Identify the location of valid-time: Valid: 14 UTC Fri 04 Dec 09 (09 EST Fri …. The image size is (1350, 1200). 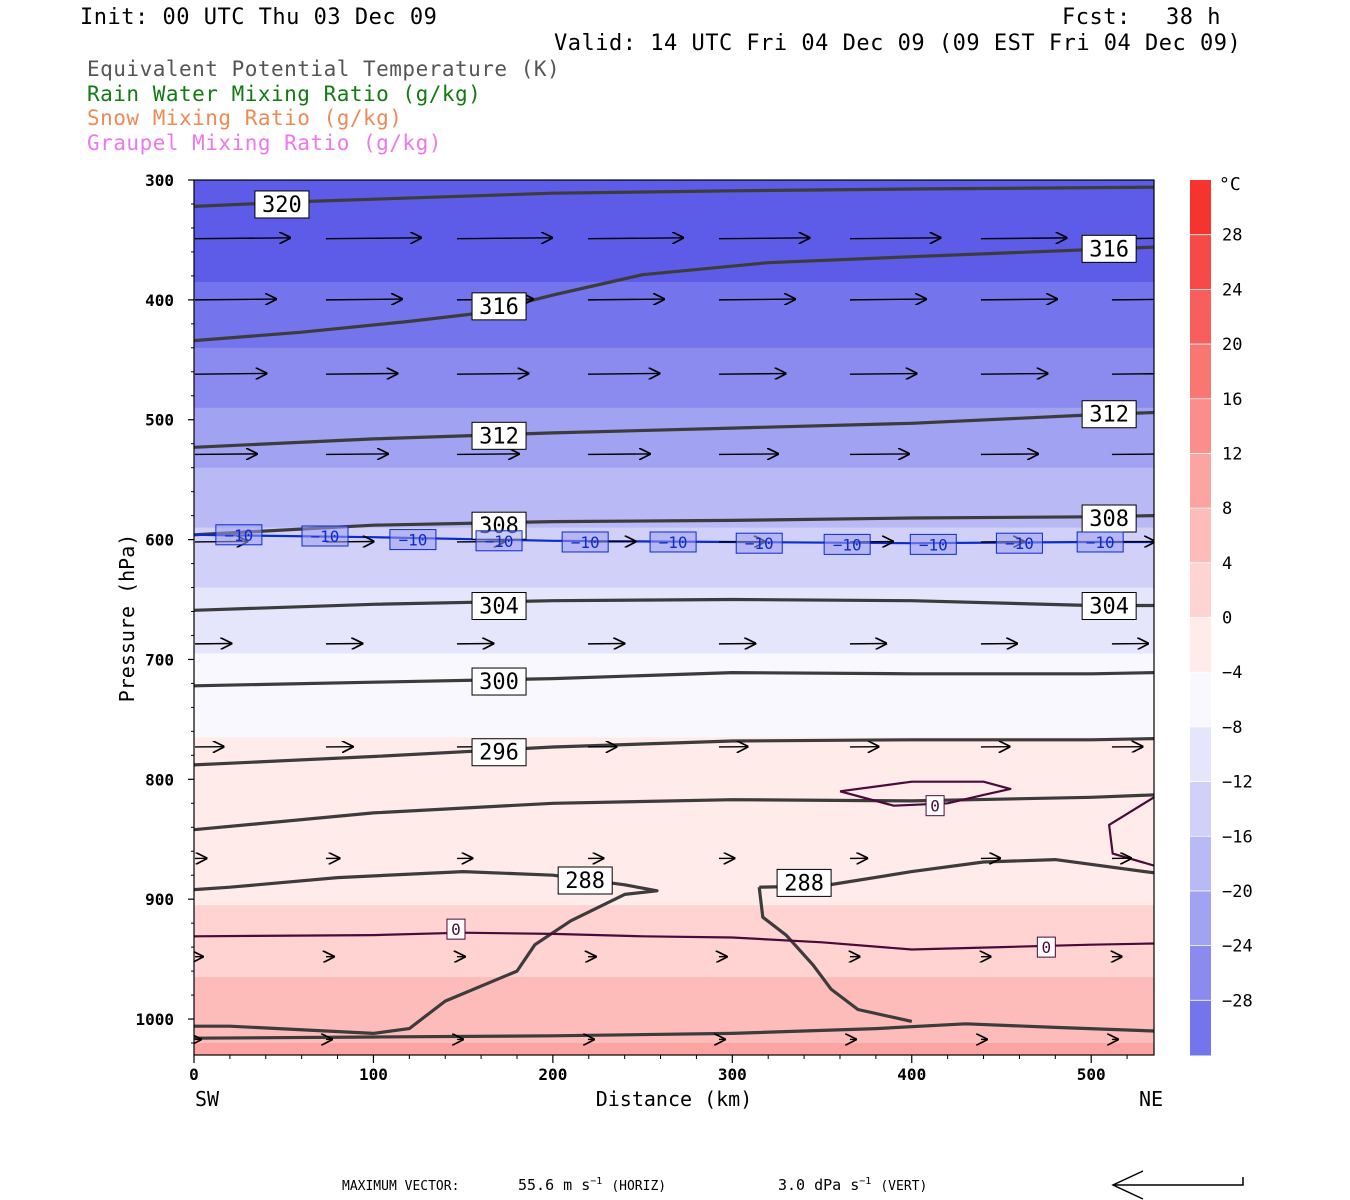
(898, 43).